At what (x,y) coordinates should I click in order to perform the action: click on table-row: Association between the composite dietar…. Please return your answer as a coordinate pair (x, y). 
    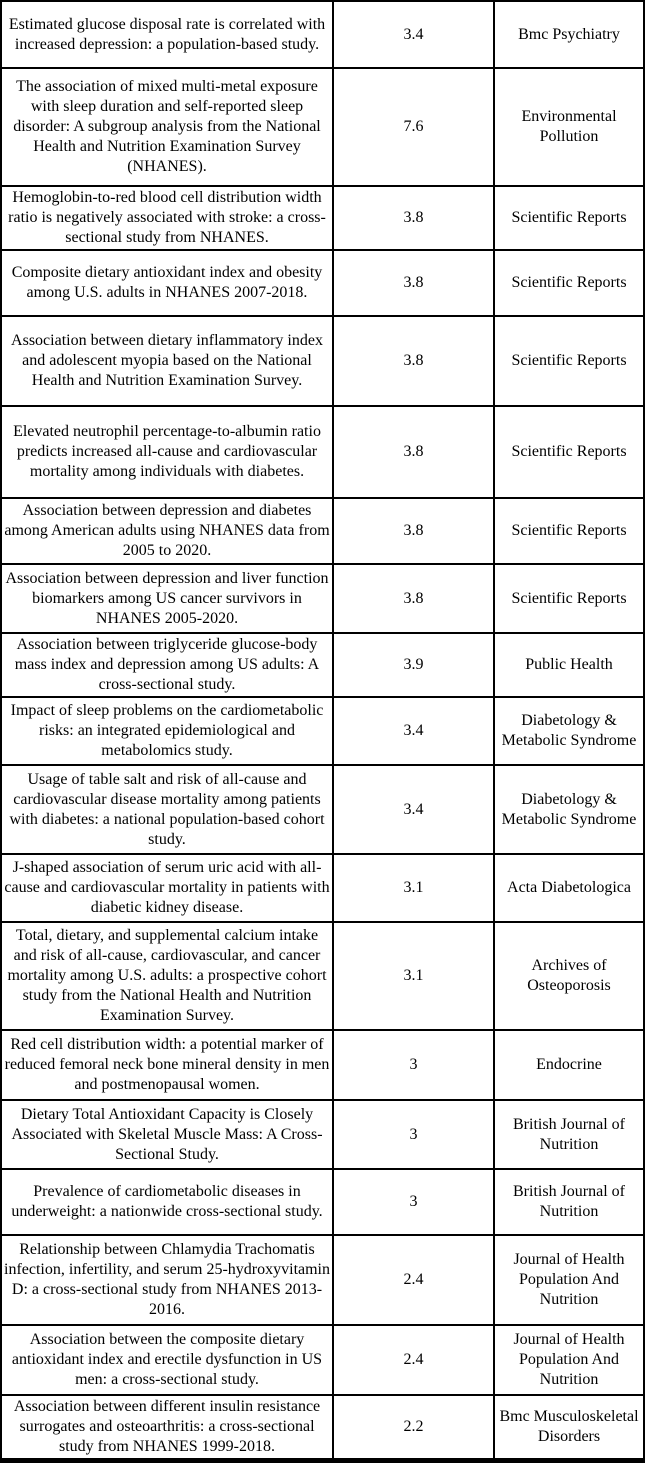
    Looking at the image, I should click on (322, 1360).